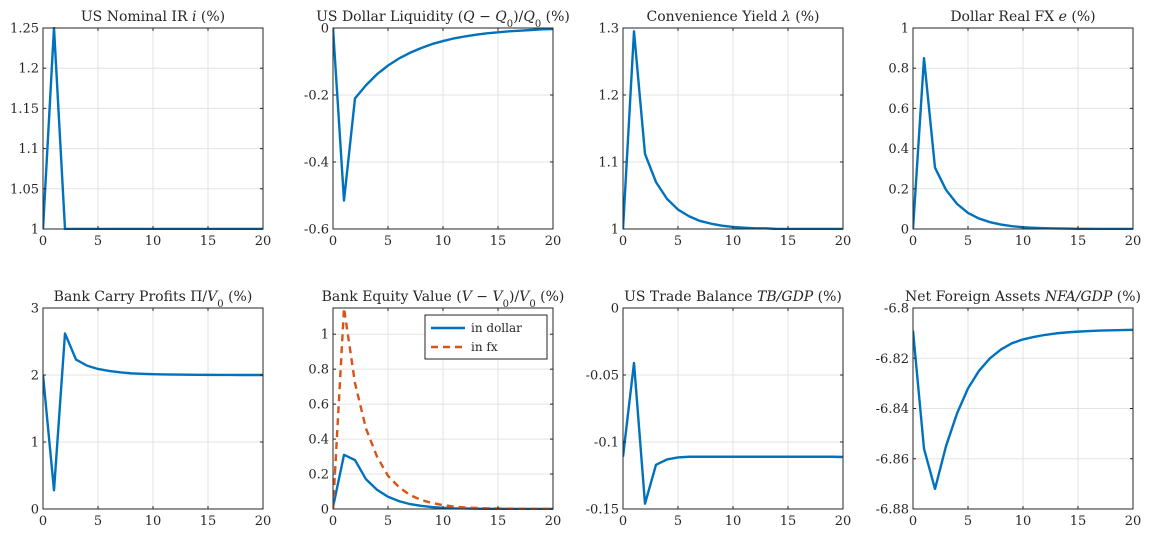 Image resolution: width=1164 pixels, height=537 pixels. What do you see at coordinates (153, 299) in the screenshot?
I see `chart-title: Bank Carry Profits Π/V0 (%)` at bounding box center [153, 299].